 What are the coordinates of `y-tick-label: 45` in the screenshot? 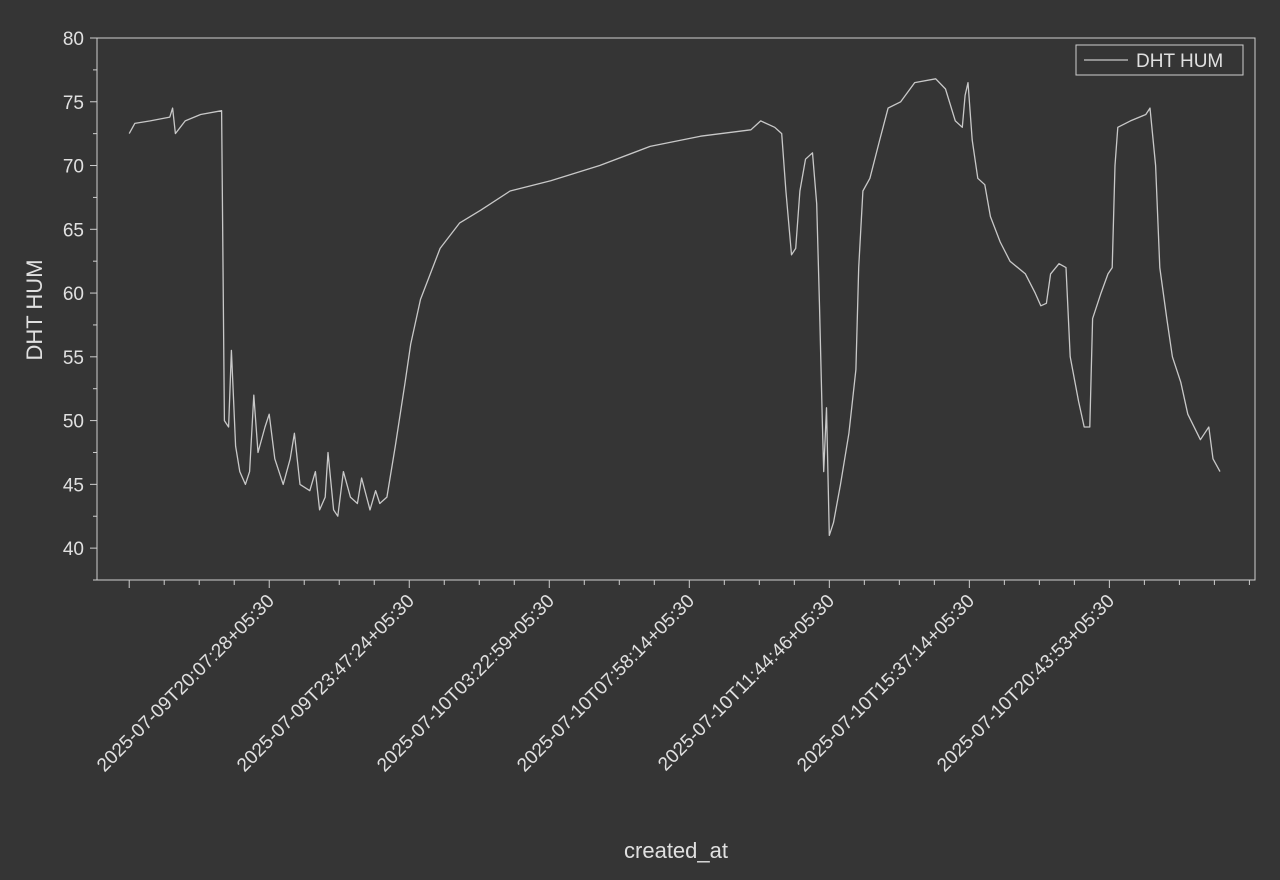 It's located at (73, 485).